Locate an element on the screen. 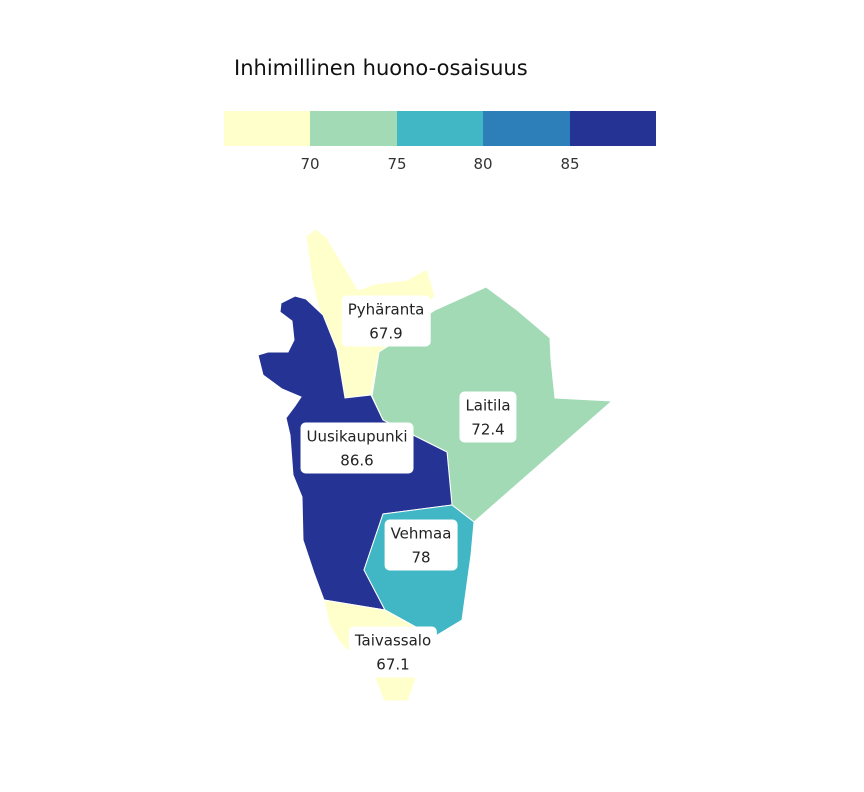 Image resolution: width=864 pixels, height=792 pixels. legend-tick-75: 75 is located at coordinates (397, 164).